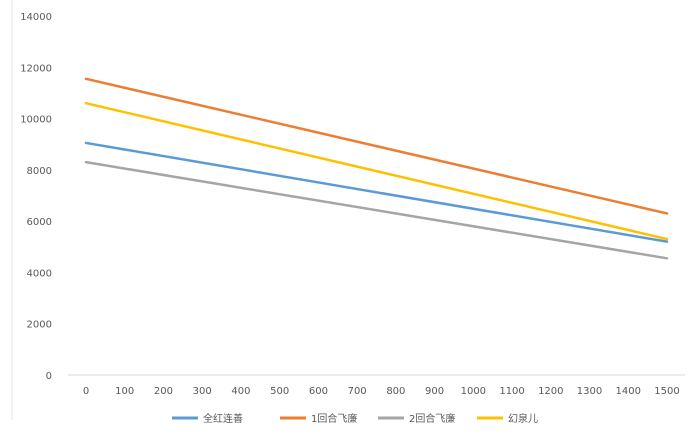  What do you see at coordinates (666, 391) in the screenshot?
I see `x-tick-label: 1500` at bounding box center [666, 391].